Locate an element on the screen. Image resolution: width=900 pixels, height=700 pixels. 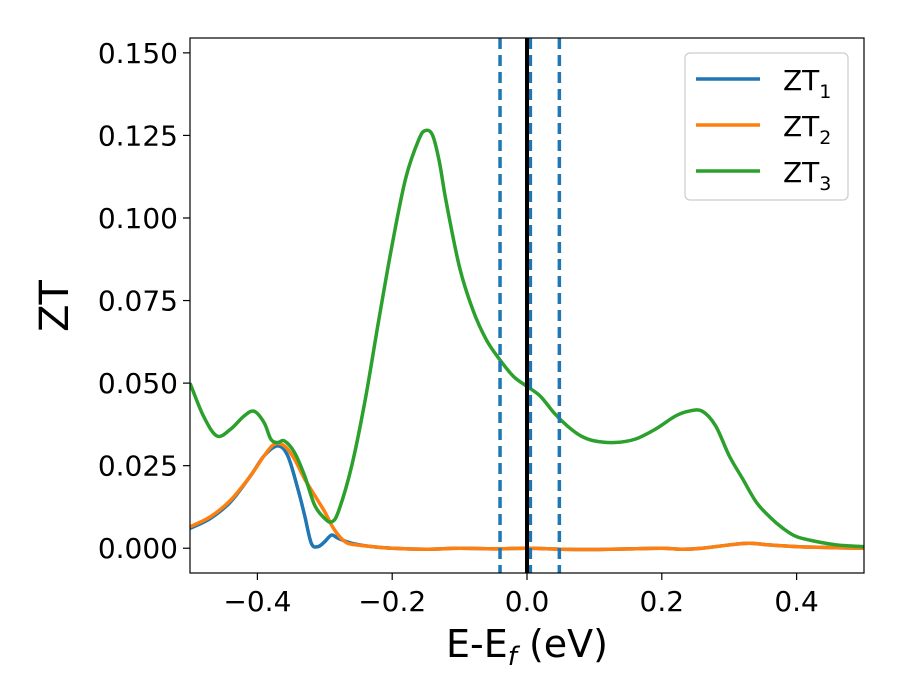
y-tick-label: 0.125 is located at coordinates (138, 135).